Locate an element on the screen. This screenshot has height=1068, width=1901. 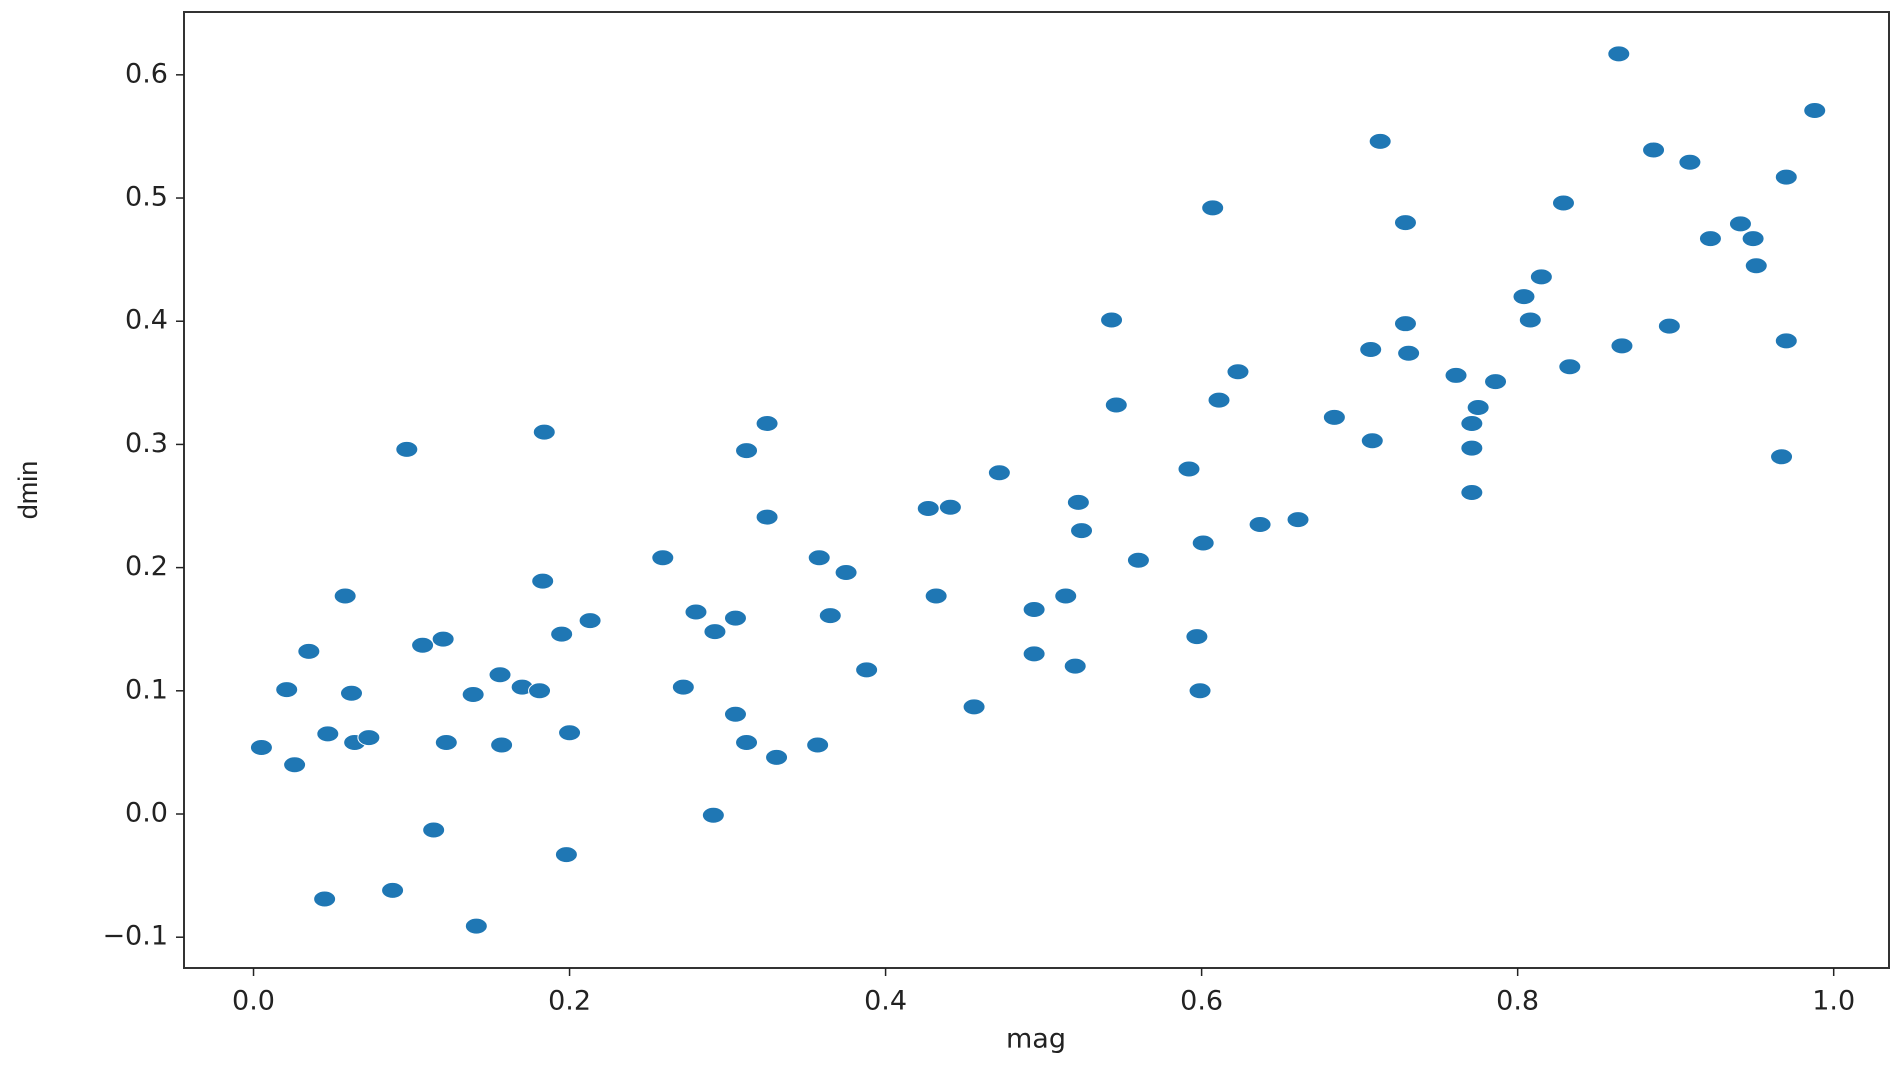
x-tick-label: 0.6 is located at coordinates (1201, 1001).